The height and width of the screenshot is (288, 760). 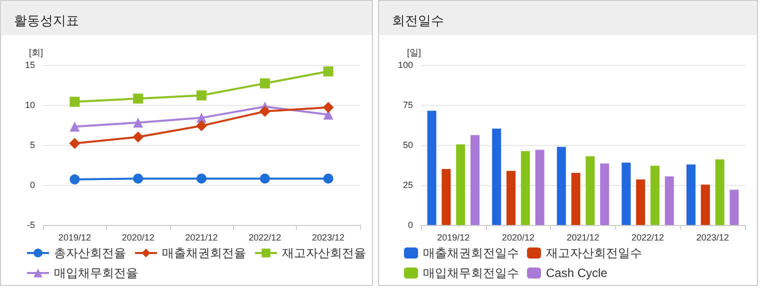 What do you see at coordinates (471, 273) in the screenshot?
I see `legend-label: 매입채무회전일수` at bounding box center [471, 273].